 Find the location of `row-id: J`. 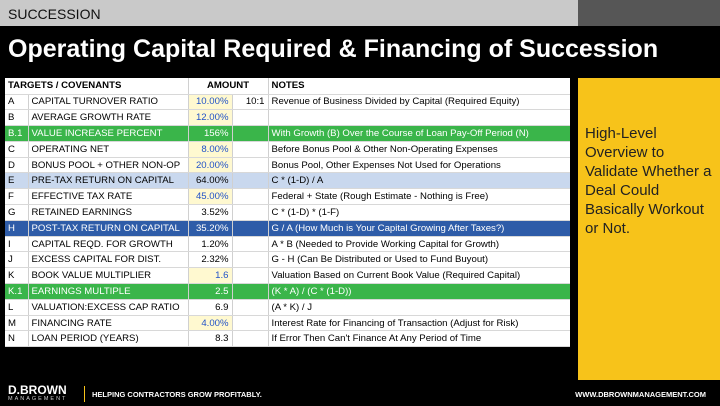

row-id: J is located at coordinates (16, 260).